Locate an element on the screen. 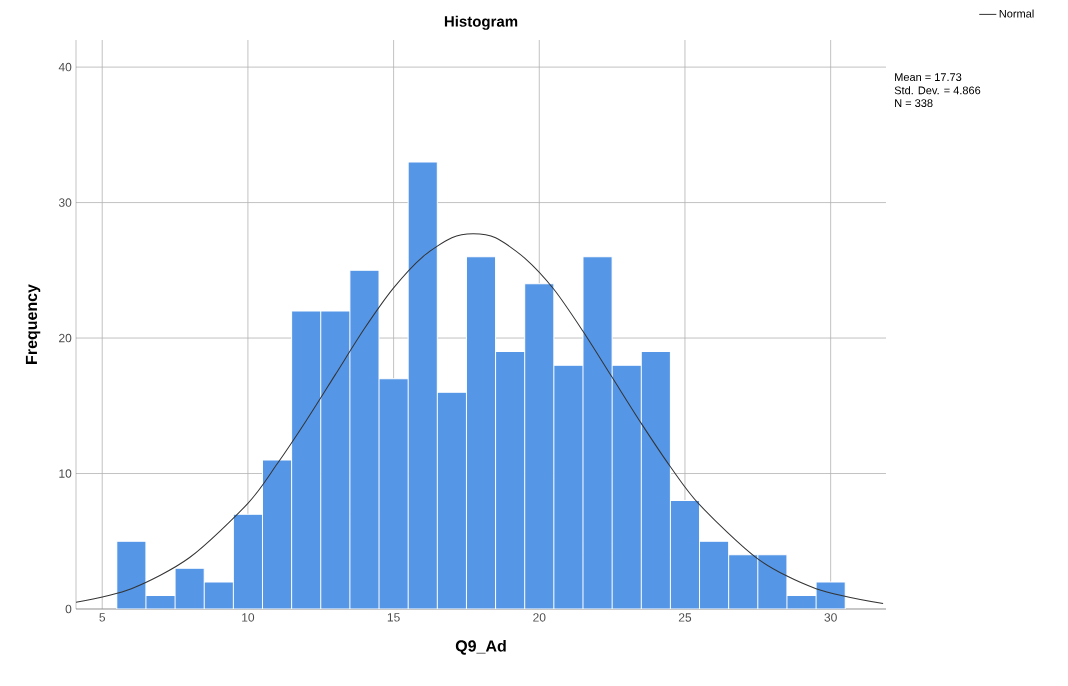  x-axis-title: Q9_Ad is located at coordinates (480, 647).